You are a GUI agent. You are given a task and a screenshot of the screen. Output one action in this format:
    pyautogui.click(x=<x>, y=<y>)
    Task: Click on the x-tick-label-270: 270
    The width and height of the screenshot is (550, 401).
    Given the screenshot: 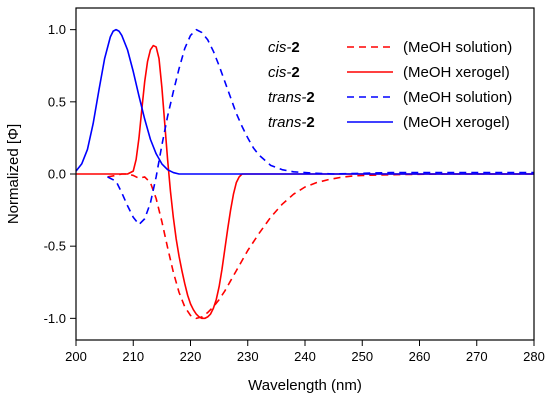 What is the action you would take?
    pyautogui.click(x=477, y=356)
    